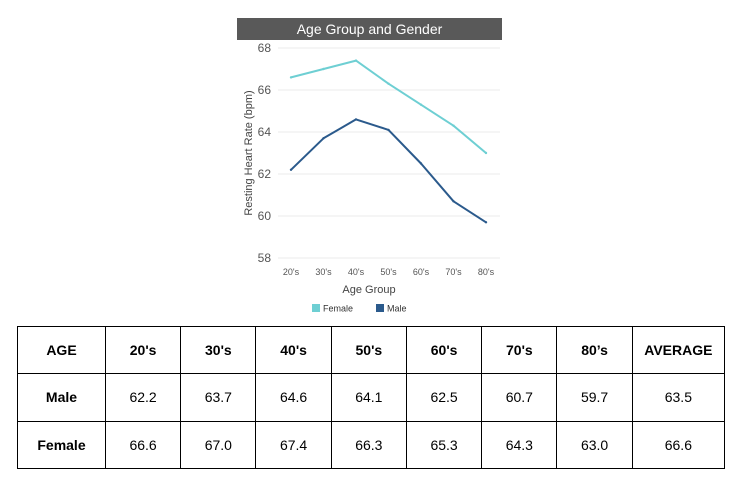  I want to click on table-row-label: Male, so click(61, 397).